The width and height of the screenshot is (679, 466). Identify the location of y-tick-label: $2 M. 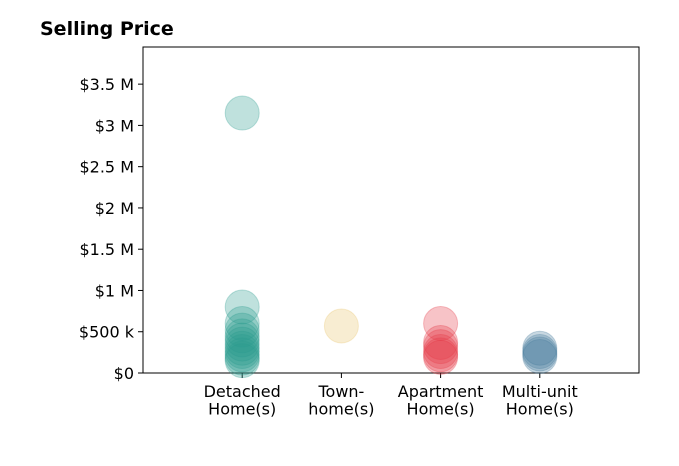
(114, 208).